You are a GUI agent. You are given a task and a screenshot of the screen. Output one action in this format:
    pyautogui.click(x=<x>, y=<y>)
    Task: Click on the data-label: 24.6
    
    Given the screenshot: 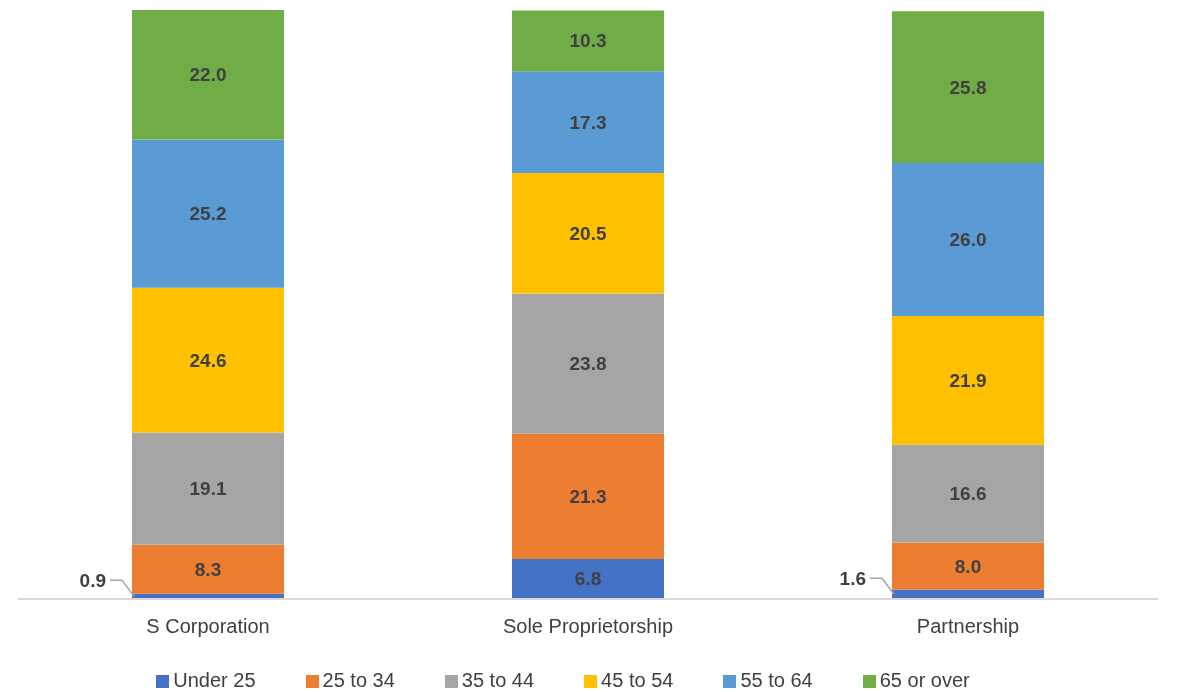 What is the action you would take?
    pyautogui.click(x=208, y=360)
    